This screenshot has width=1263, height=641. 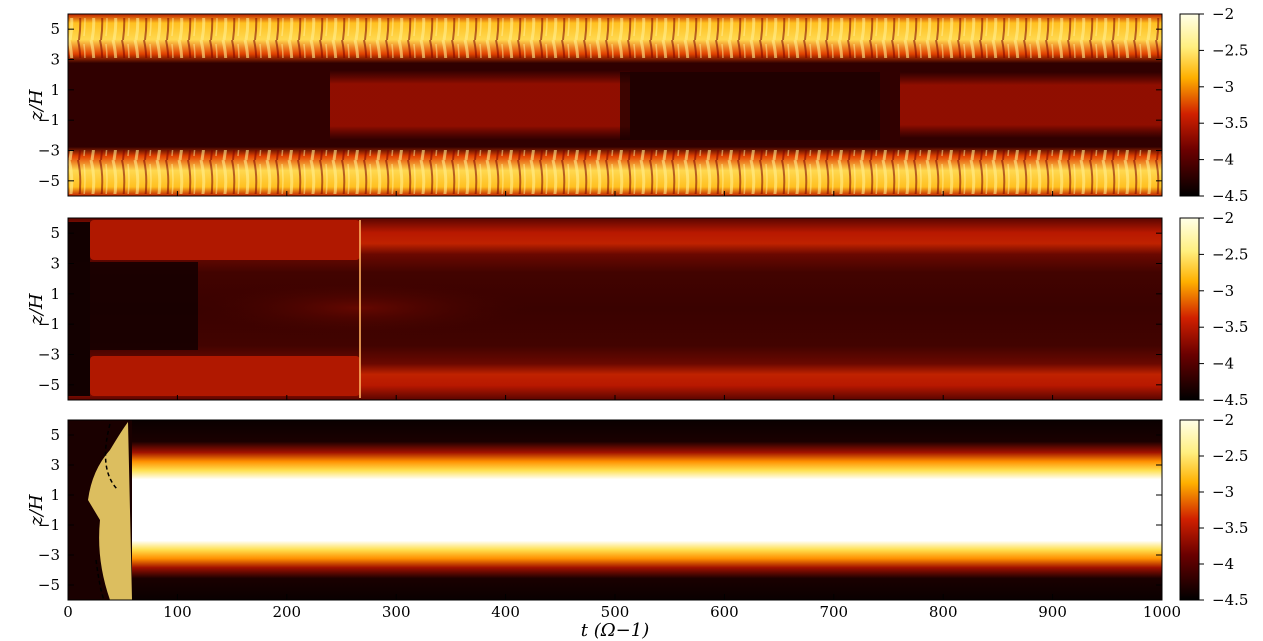 I want to click on x-tick-label: 700, so click(x=833, y=612).